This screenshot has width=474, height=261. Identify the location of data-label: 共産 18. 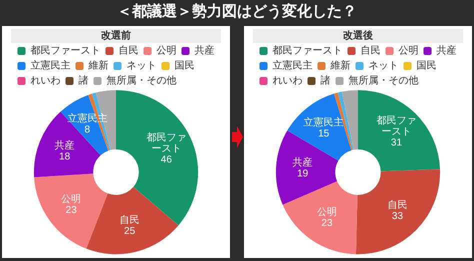
(64, 150).